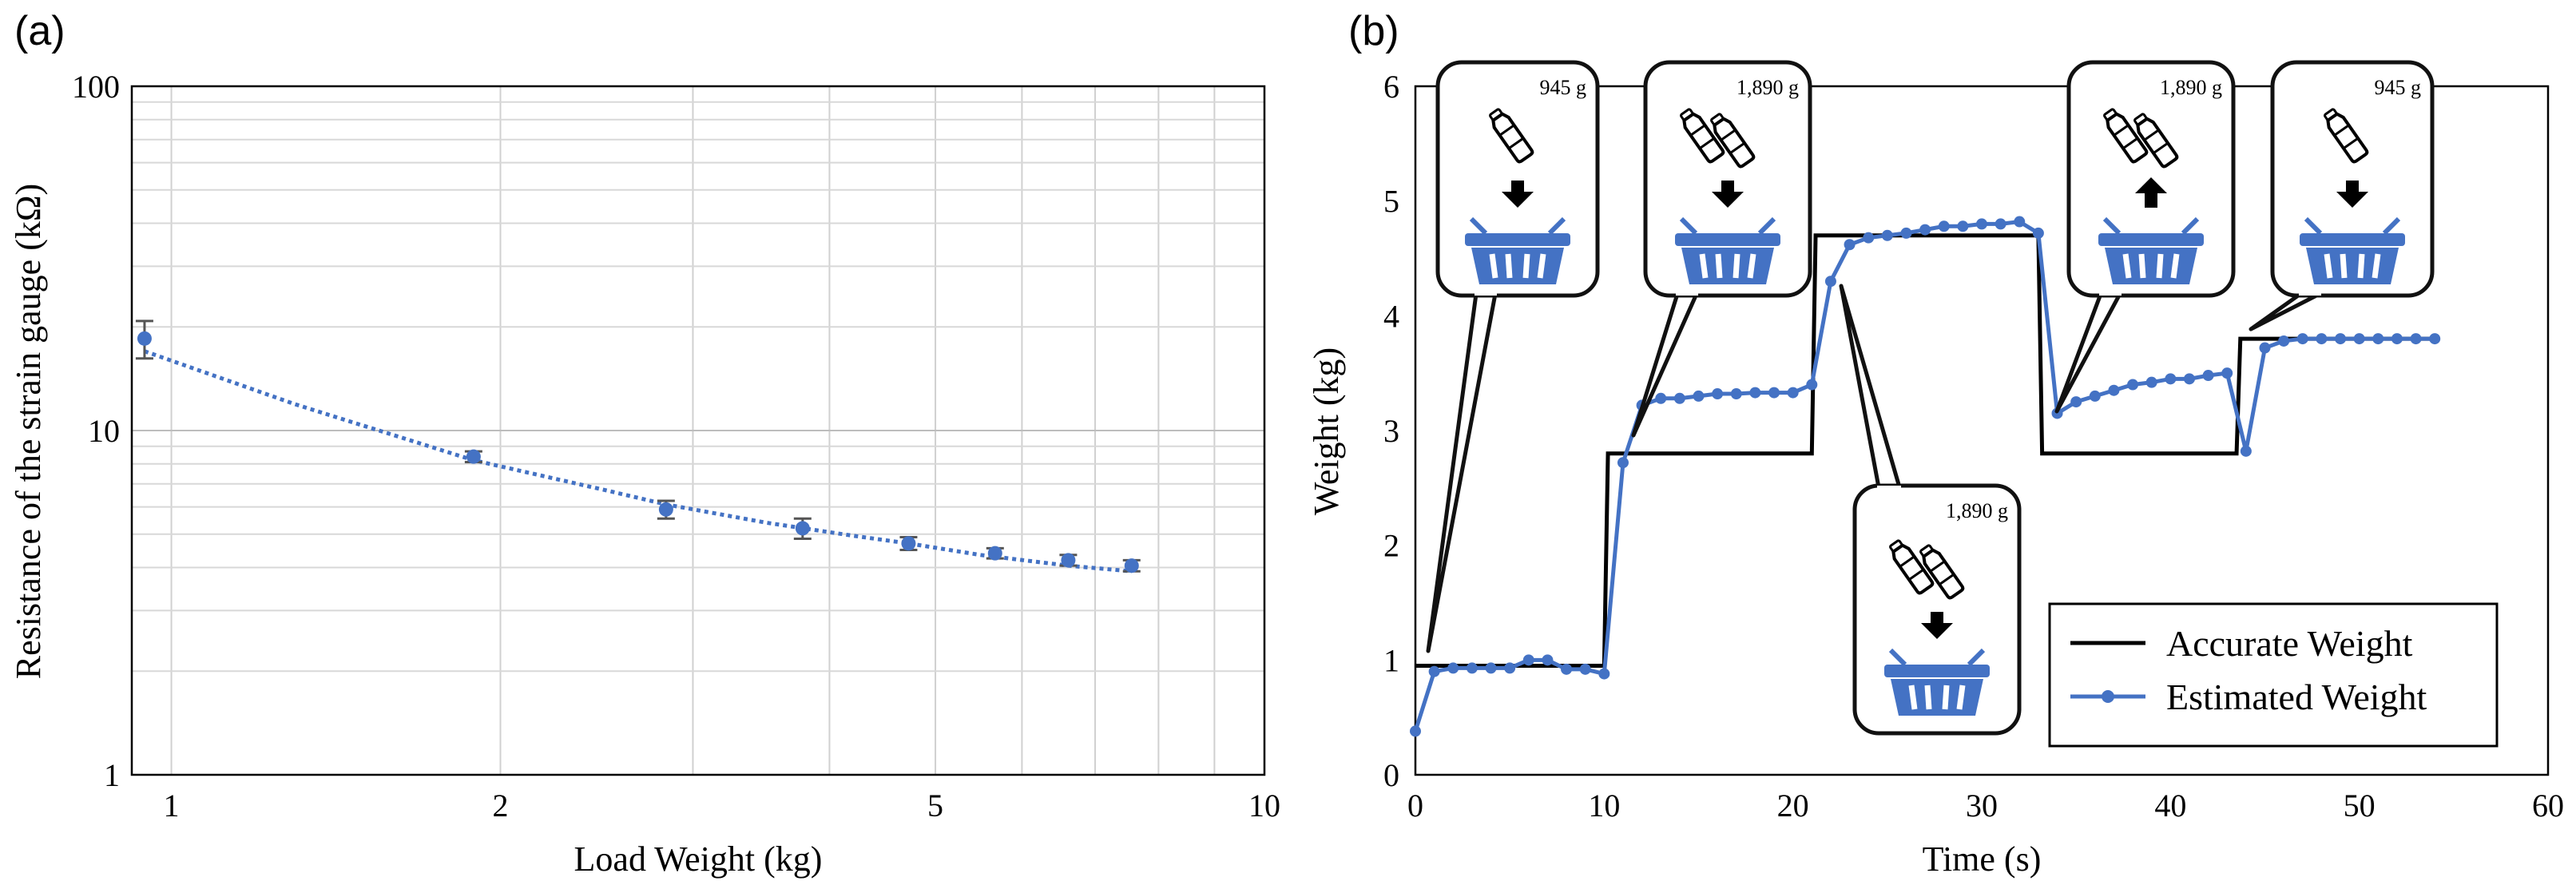 The height and width of the screenshot is (893, 2576). Describe the element at coordinates (698, 859) in the screenshot. I see `x-axis-title-a: Load Weight (kg)` at that location.